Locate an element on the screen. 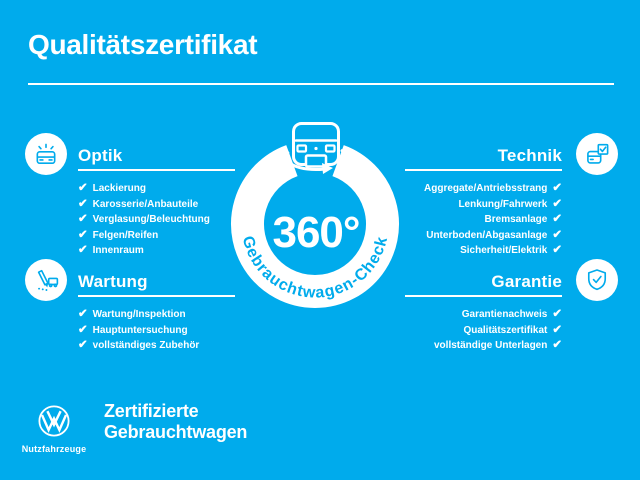 This screenshot has height=480, width=640. check-item: ✔ vollständiges Zubehör is located at coordinates (156, 346).